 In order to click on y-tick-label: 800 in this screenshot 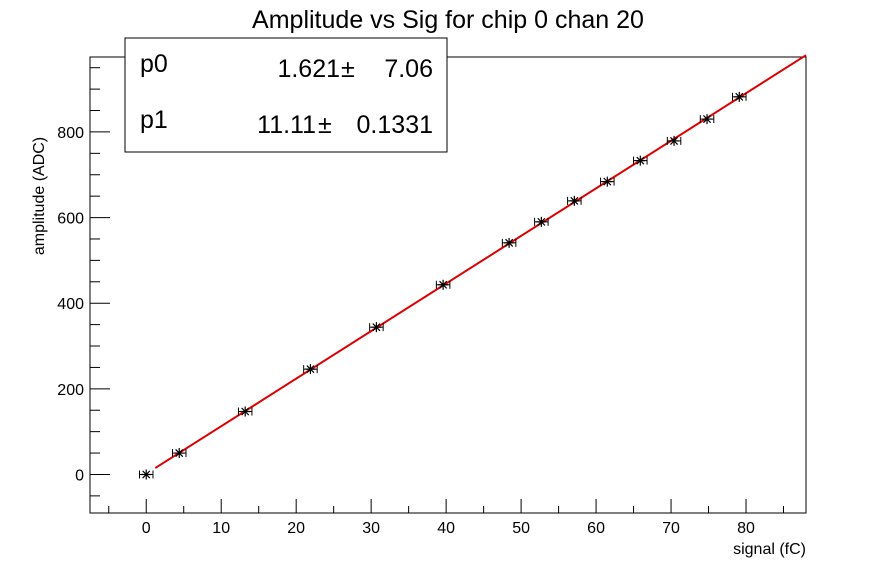, I will do `click(70, 133)`.